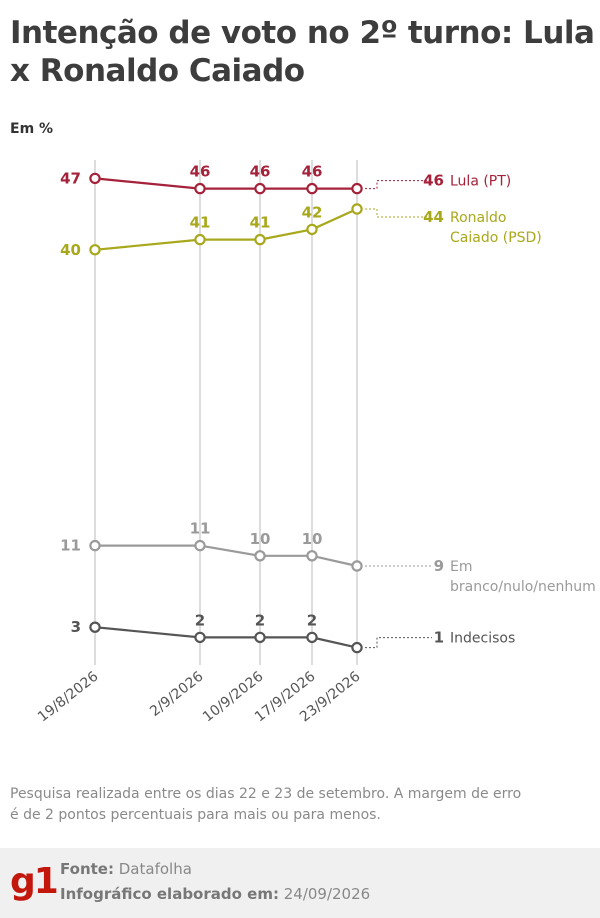  Describe the element at coordinates (87, 869) in the screenshot. I see `source-label: Fonte:` at that location.